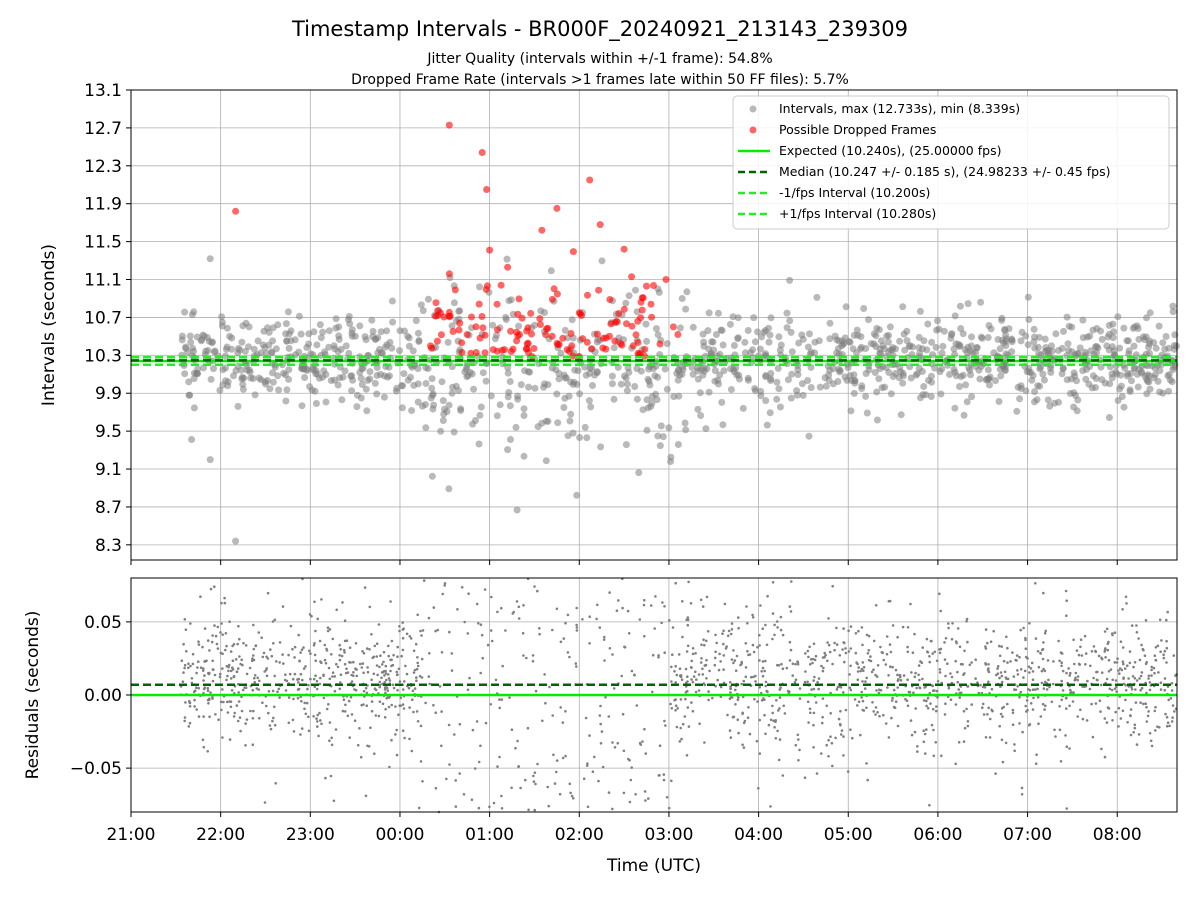 This screenshot has height=900, width=1200. I want to click on x-tick-label-3: 00:00, so click(399, 835).